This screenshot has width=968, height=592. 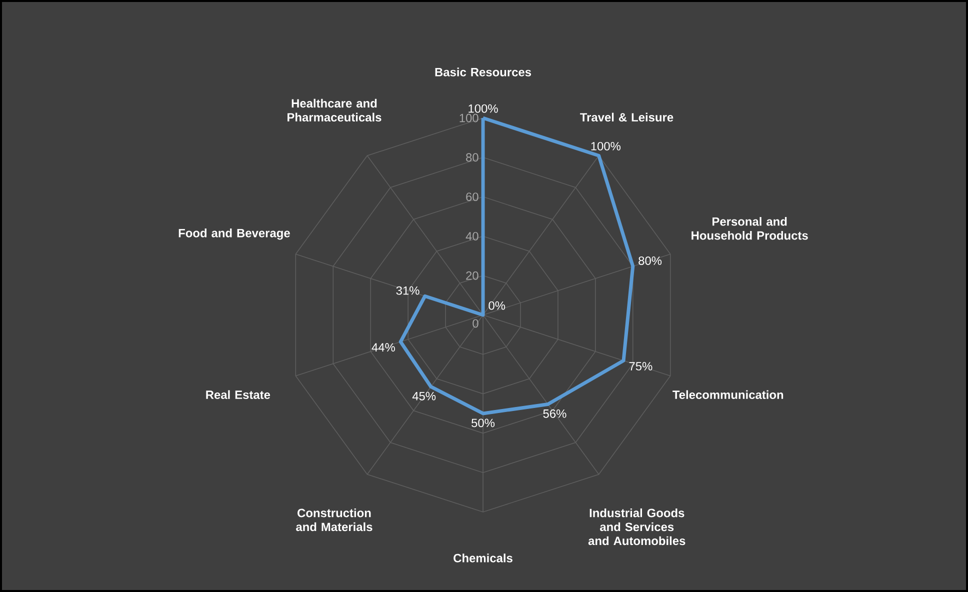 I want to click on spoke-label: Food and Beverage, so click(x=234, y=234).